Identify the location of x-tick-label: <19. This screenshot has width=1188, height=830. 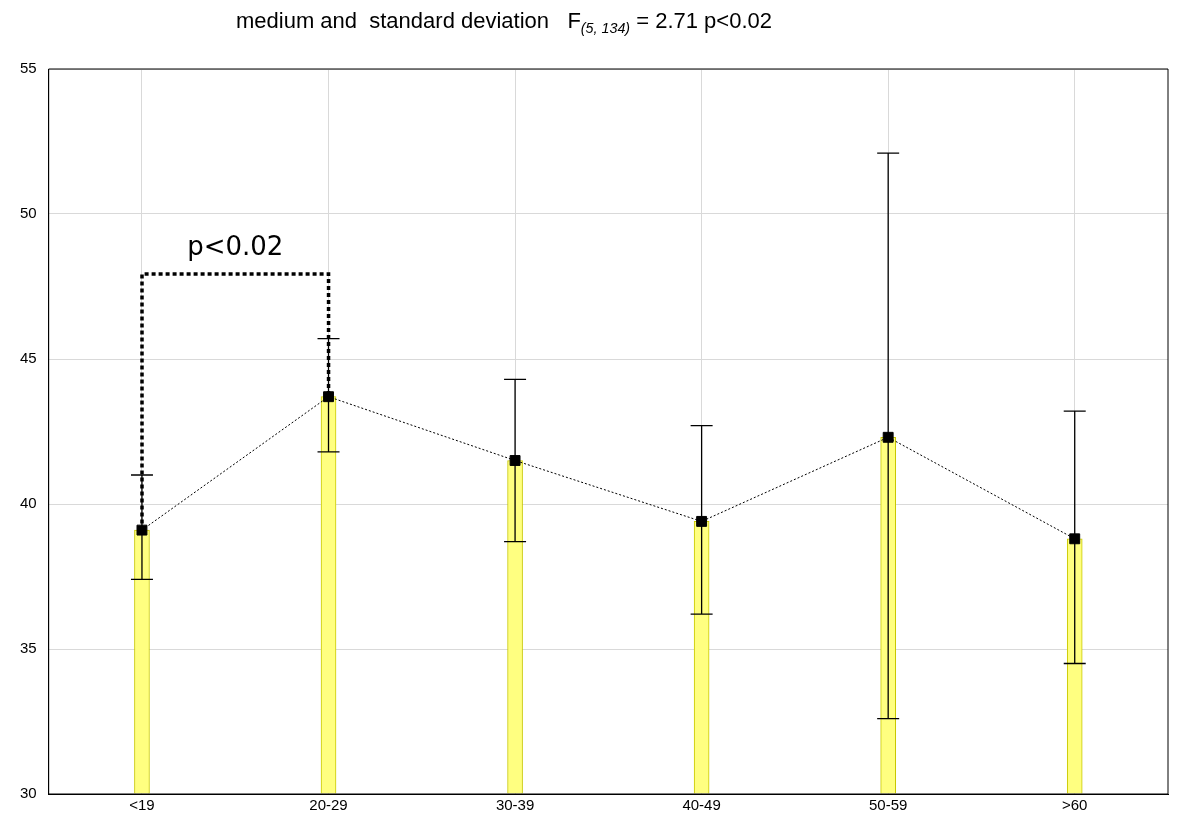
(142, 805).